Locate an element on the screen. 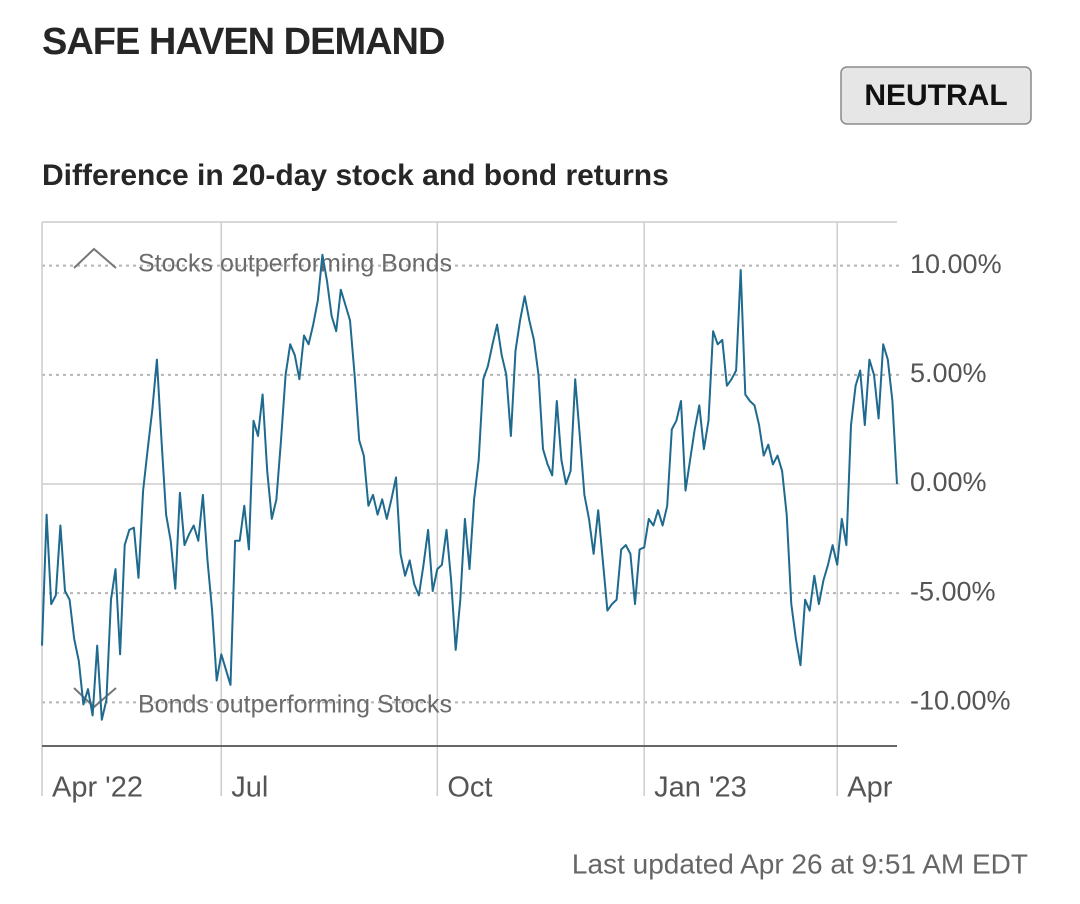 This screenshot has height=904, width=1080. y-tick-label: 5.00% is located at coordinates (948, 373).